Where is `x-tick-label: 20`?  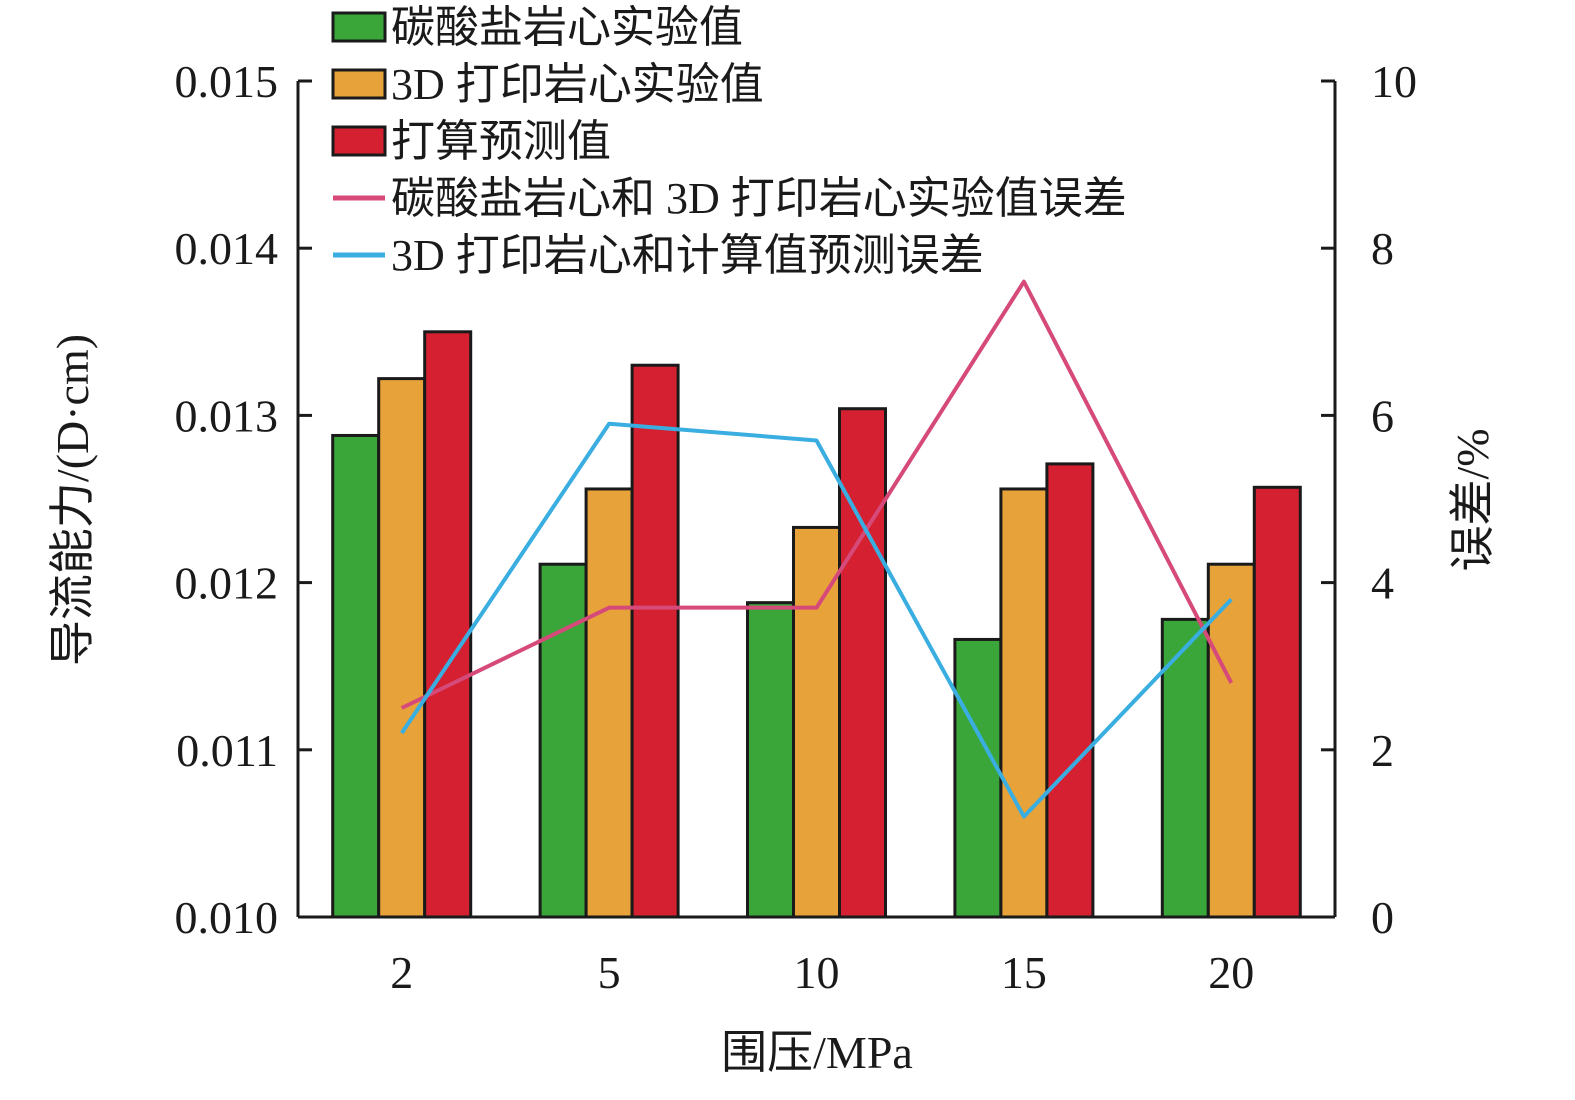 x-tick-label: 20 is located at coordinates (1231, 972).